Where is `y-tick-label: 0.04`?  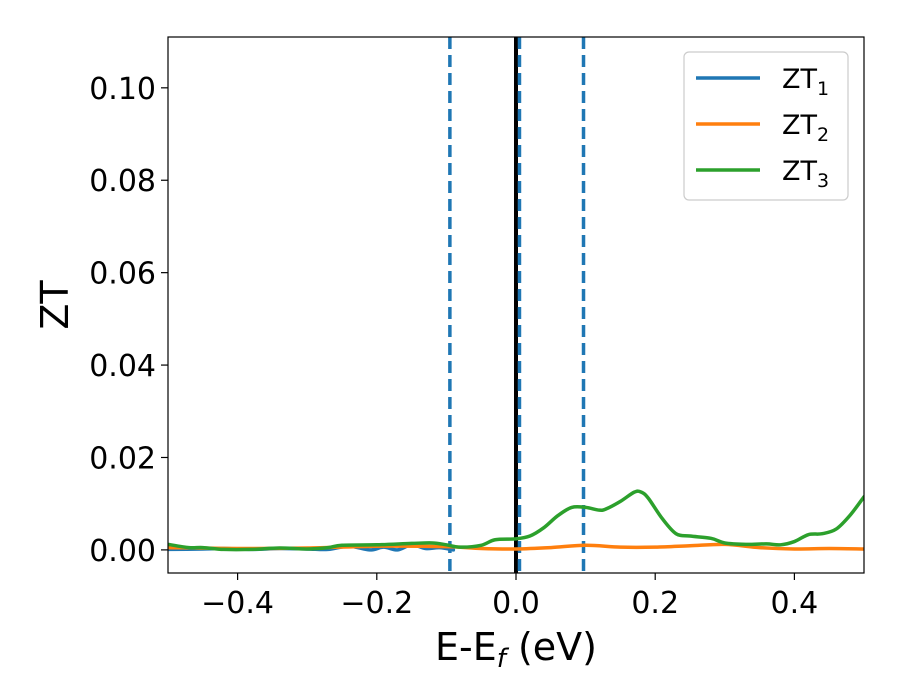
y-tick-label: 0.04 is located at coordinates (122, 366).